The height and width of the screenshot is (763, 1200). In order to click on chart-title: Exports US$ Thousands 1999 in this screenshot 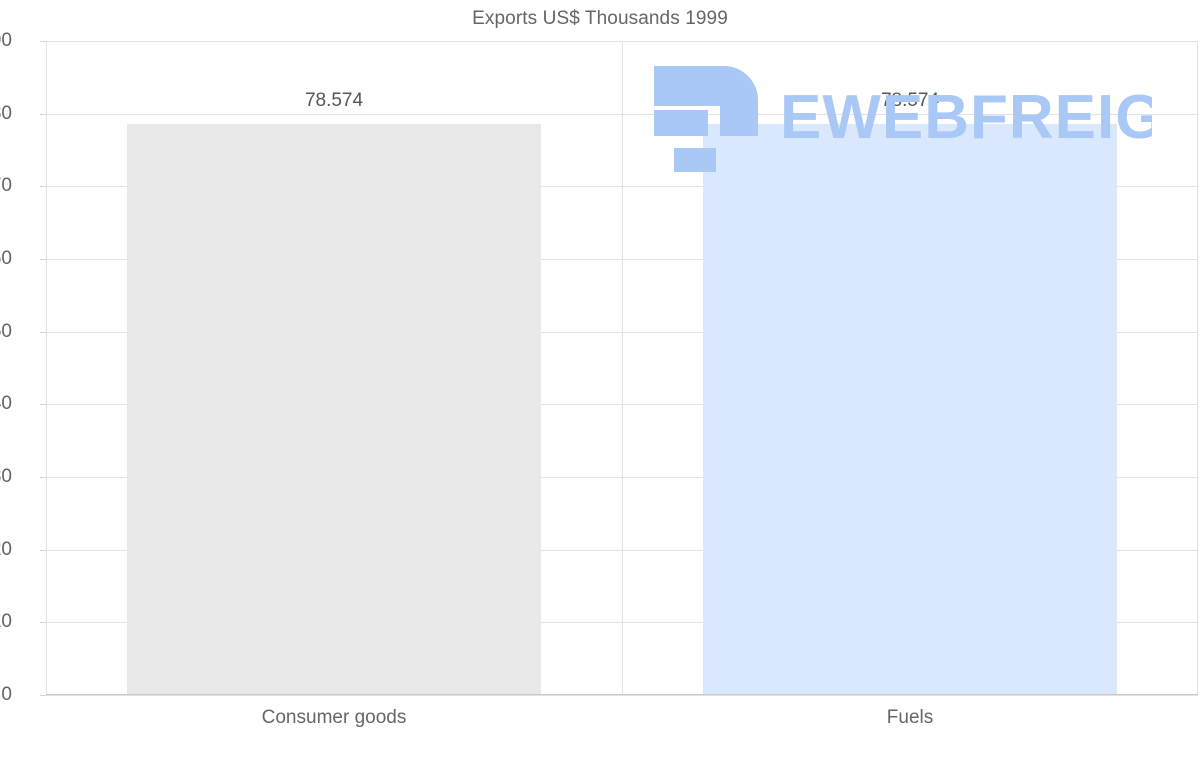, I will do `click(600, 18)`.